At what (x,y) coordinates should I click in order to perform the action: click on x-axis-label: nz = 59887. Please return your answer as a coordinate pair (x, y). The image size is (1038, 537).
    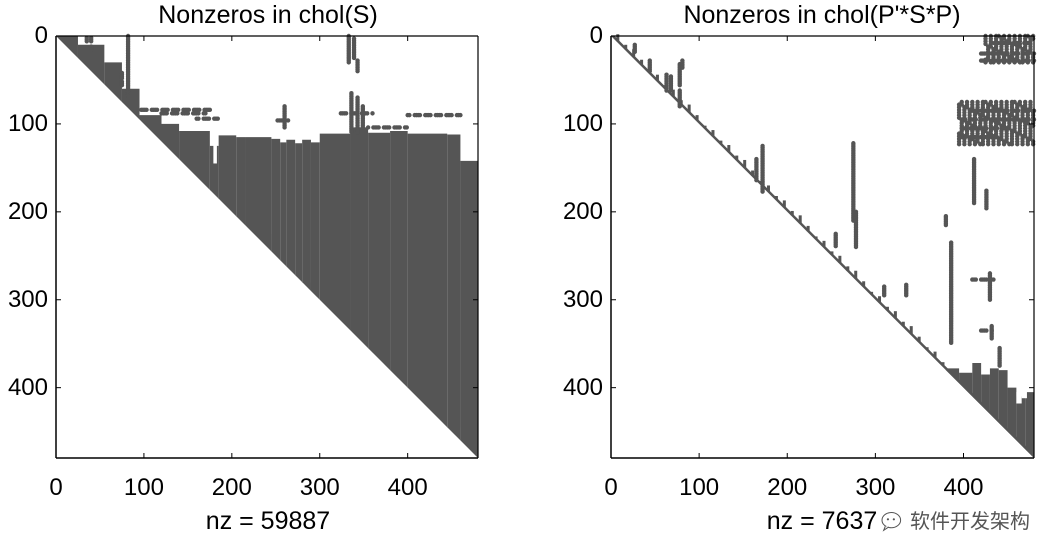
    Looking at the image, I should click on (268, 521).